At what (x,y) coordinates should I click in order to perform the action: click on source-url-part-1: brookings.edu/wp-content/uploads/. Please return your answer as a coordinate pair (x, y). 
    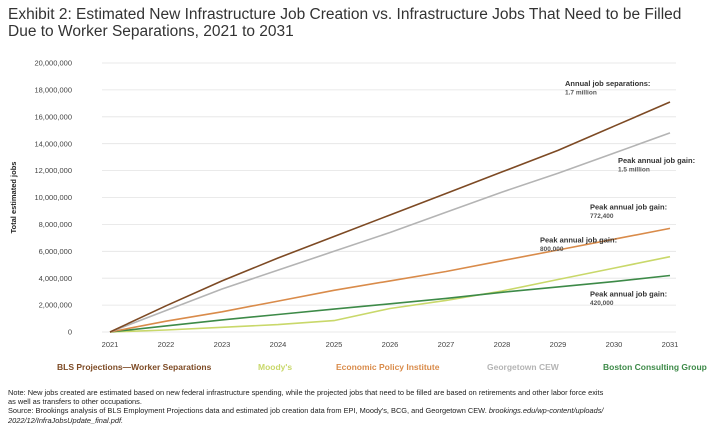
    Looking at the image, I should click on (546, 411).